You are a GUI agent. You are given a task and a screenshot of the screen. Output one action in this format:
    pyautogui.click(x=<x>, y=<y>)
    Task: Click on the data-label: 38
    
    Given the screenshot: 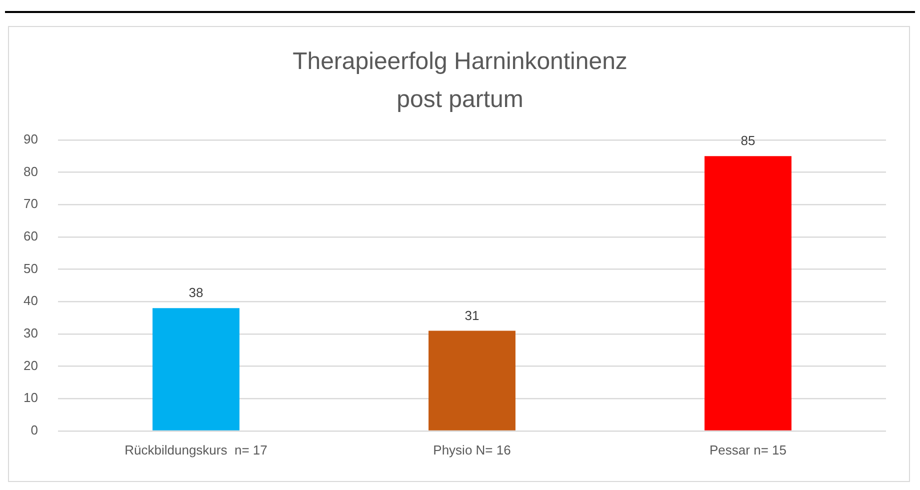 What is the action you would take?
    pyautogui.click(x=196, y=292)
    